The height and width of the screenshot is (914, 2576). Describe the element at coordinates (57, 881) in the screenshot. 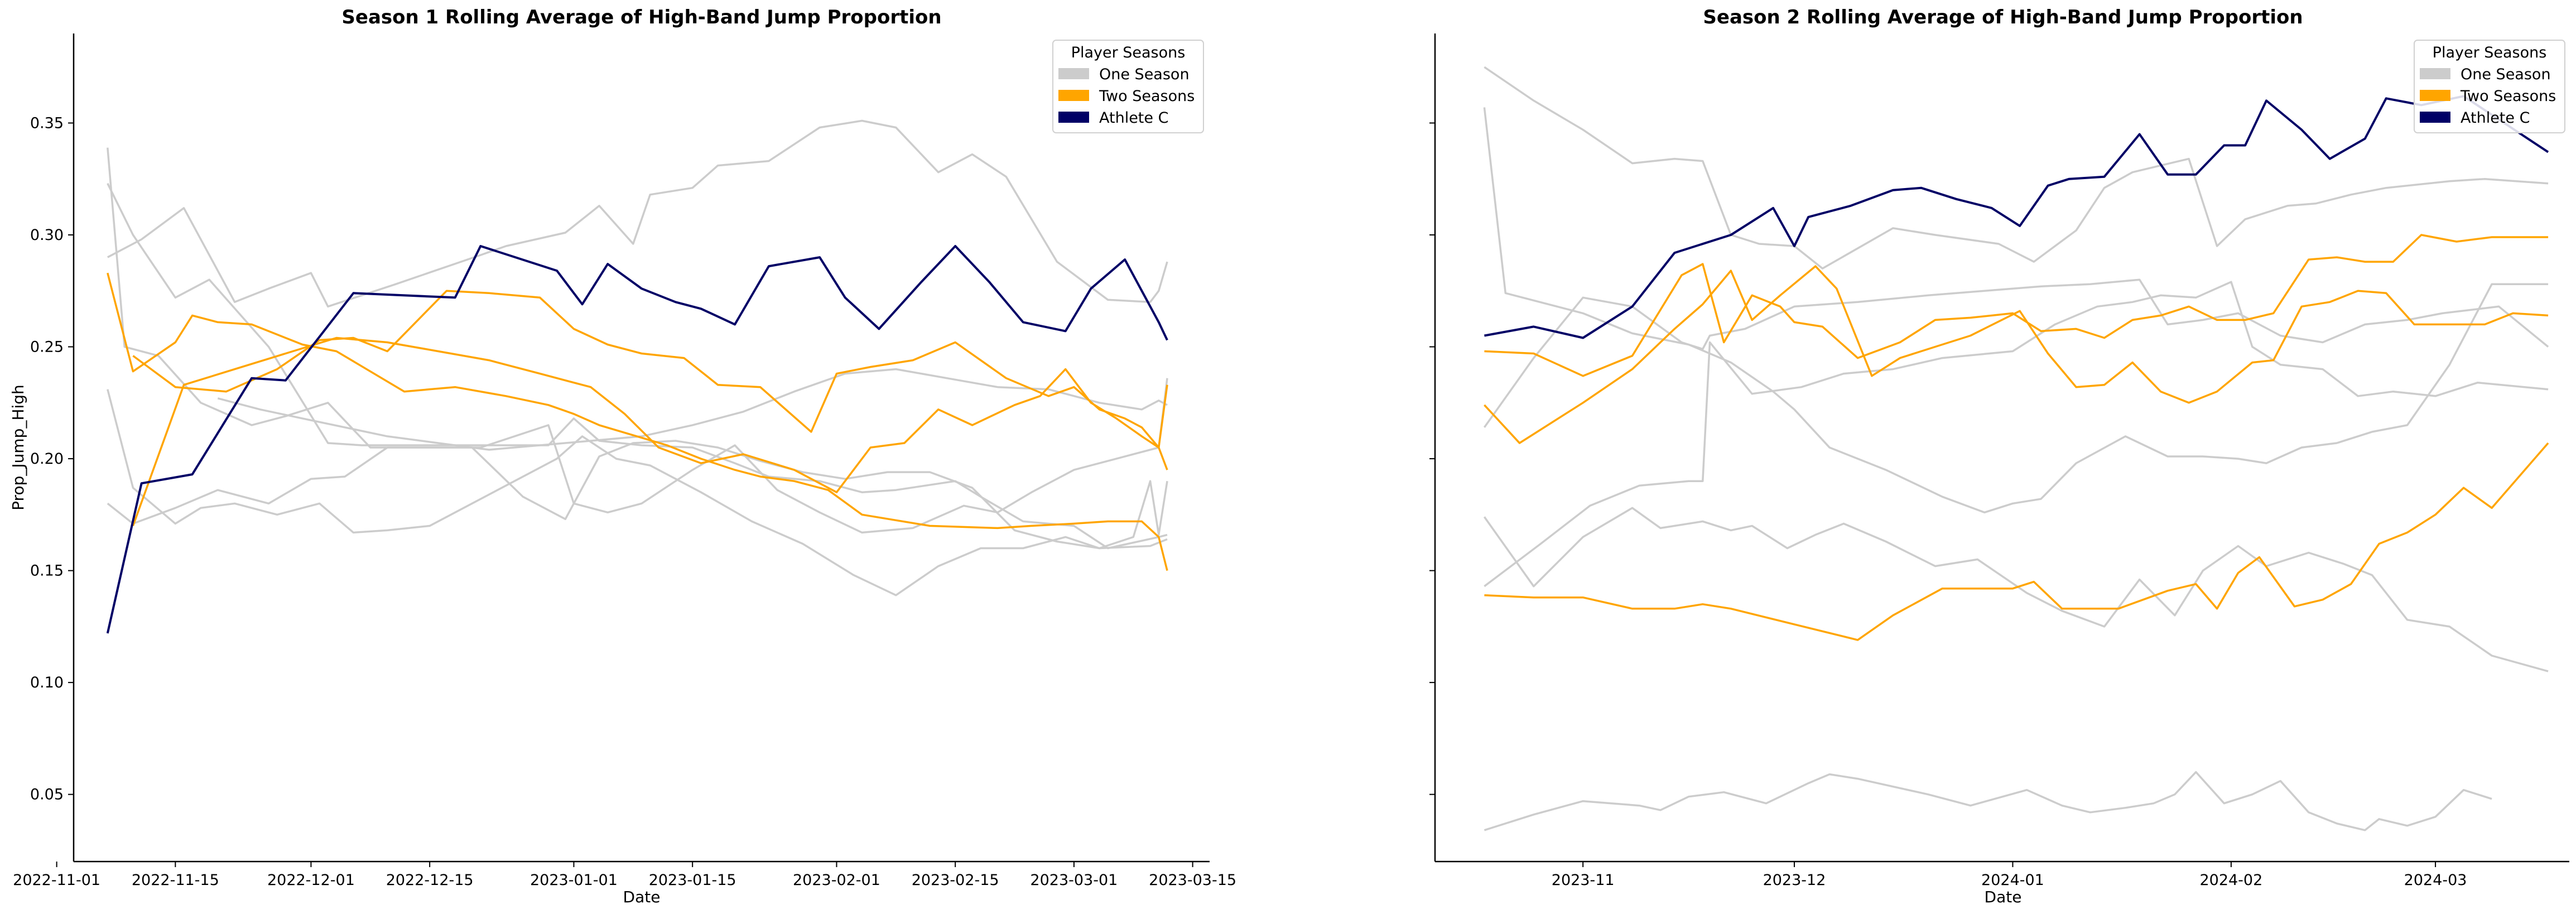

I see `x-tick-label: 2022-11-01` at that location.